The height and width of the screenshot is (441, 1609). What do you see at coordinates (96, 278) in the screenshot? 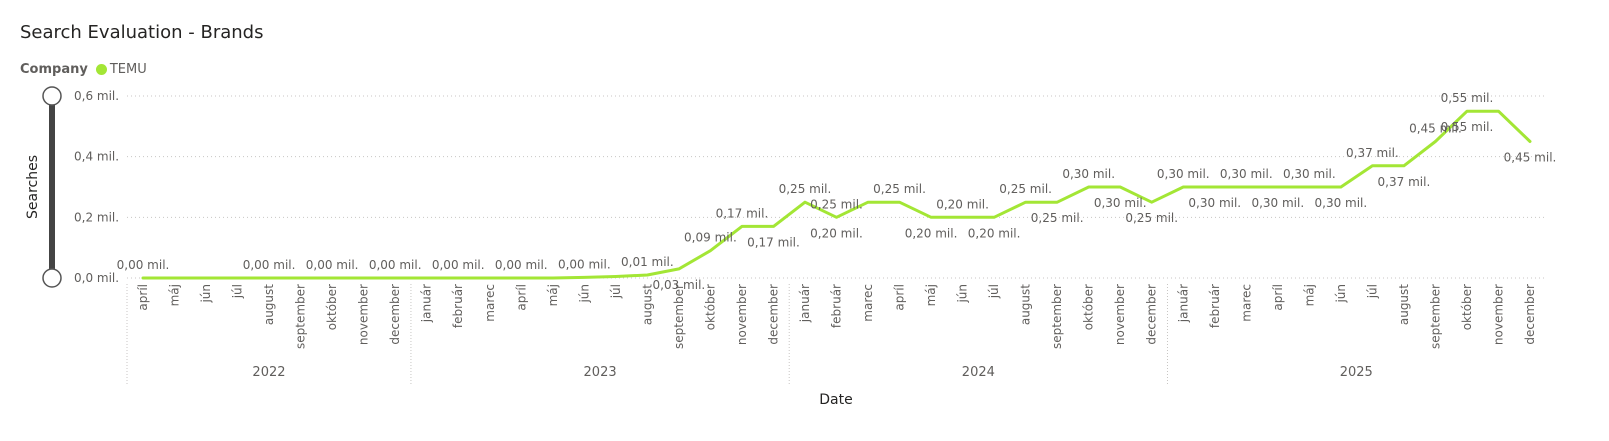
I see `y-tick-label: 0,0 mil.` at bounding box center [96, 278].